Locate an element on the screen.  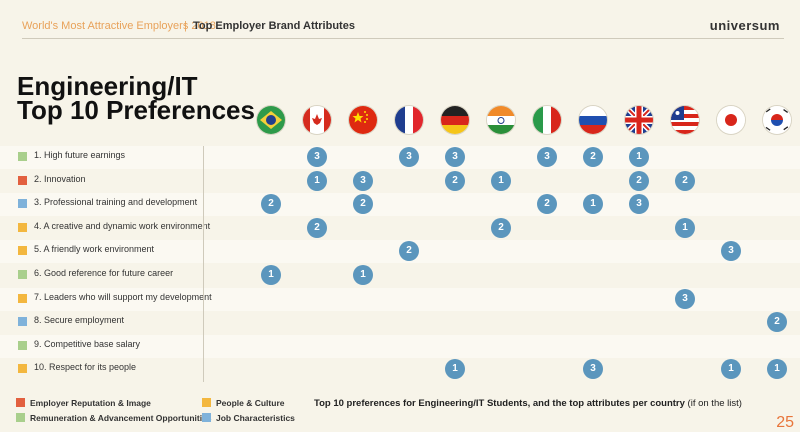
legend-item-reputation: Employer Reputation & Image is located at coordinates (83, 403).